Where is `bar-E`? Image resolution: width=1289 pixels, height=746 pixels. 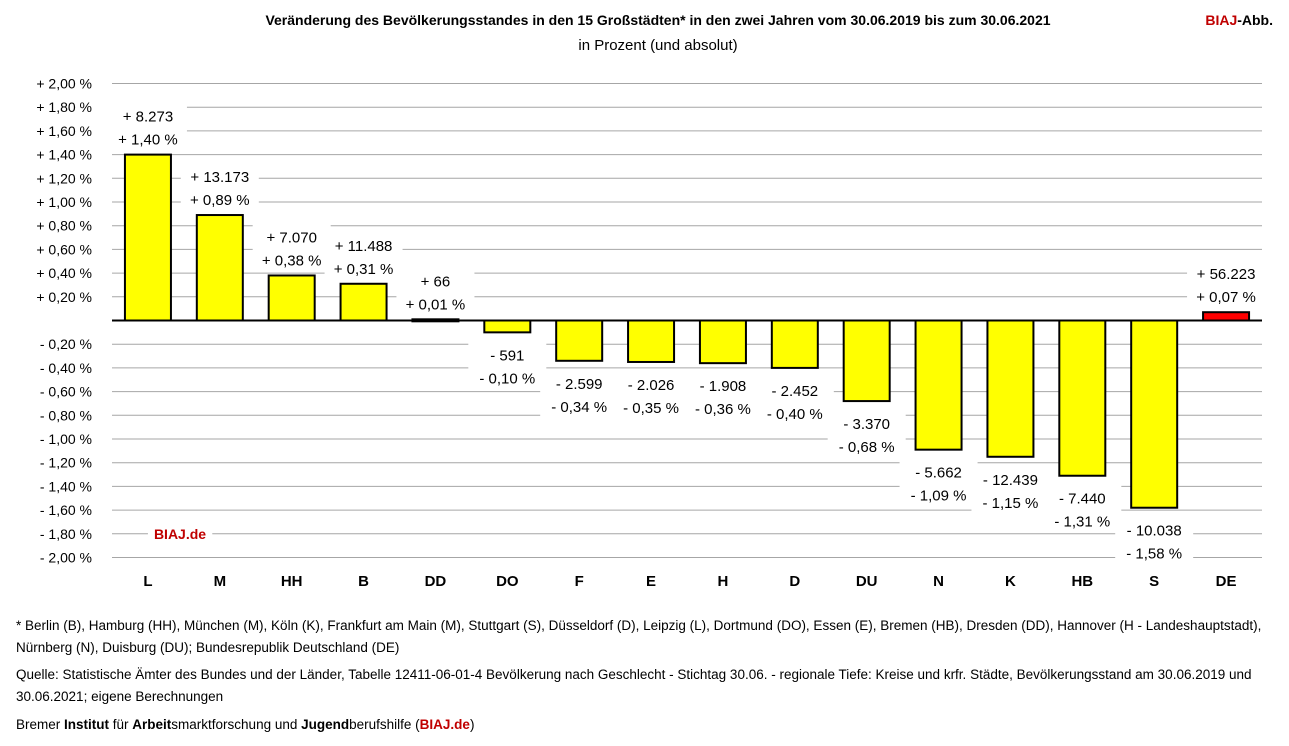 bar-E is located at coordinates (651, 341).